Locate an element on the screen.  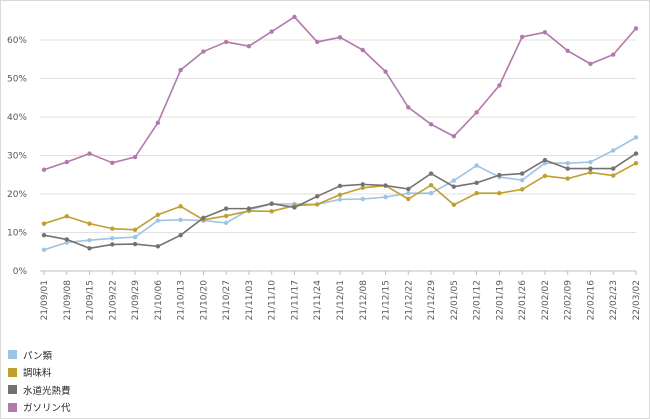
x-tick-label: 21/11/03 is located at coordinates (250, 300).